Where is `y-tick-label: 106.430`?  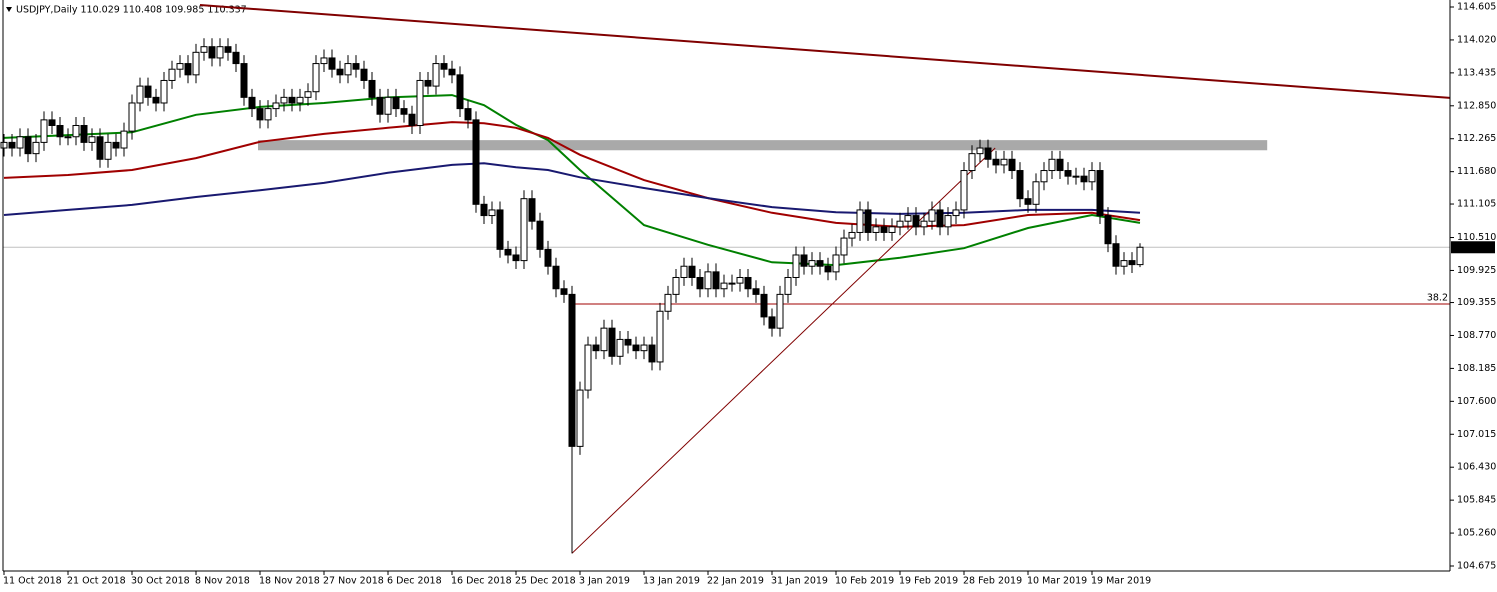
y-tick-label: 106.430 is located at coordinates (1476, 467).